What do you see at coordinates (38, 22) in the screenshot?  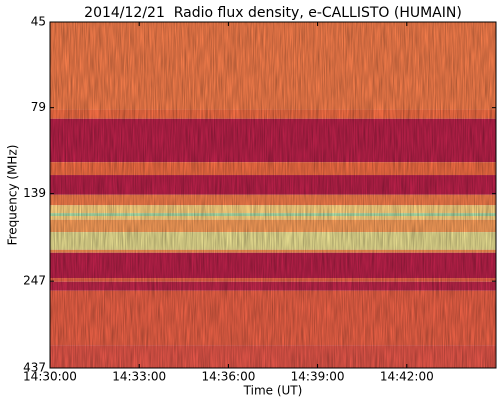 I see `y-tick-label: 45` at bounding box center [38, 22].